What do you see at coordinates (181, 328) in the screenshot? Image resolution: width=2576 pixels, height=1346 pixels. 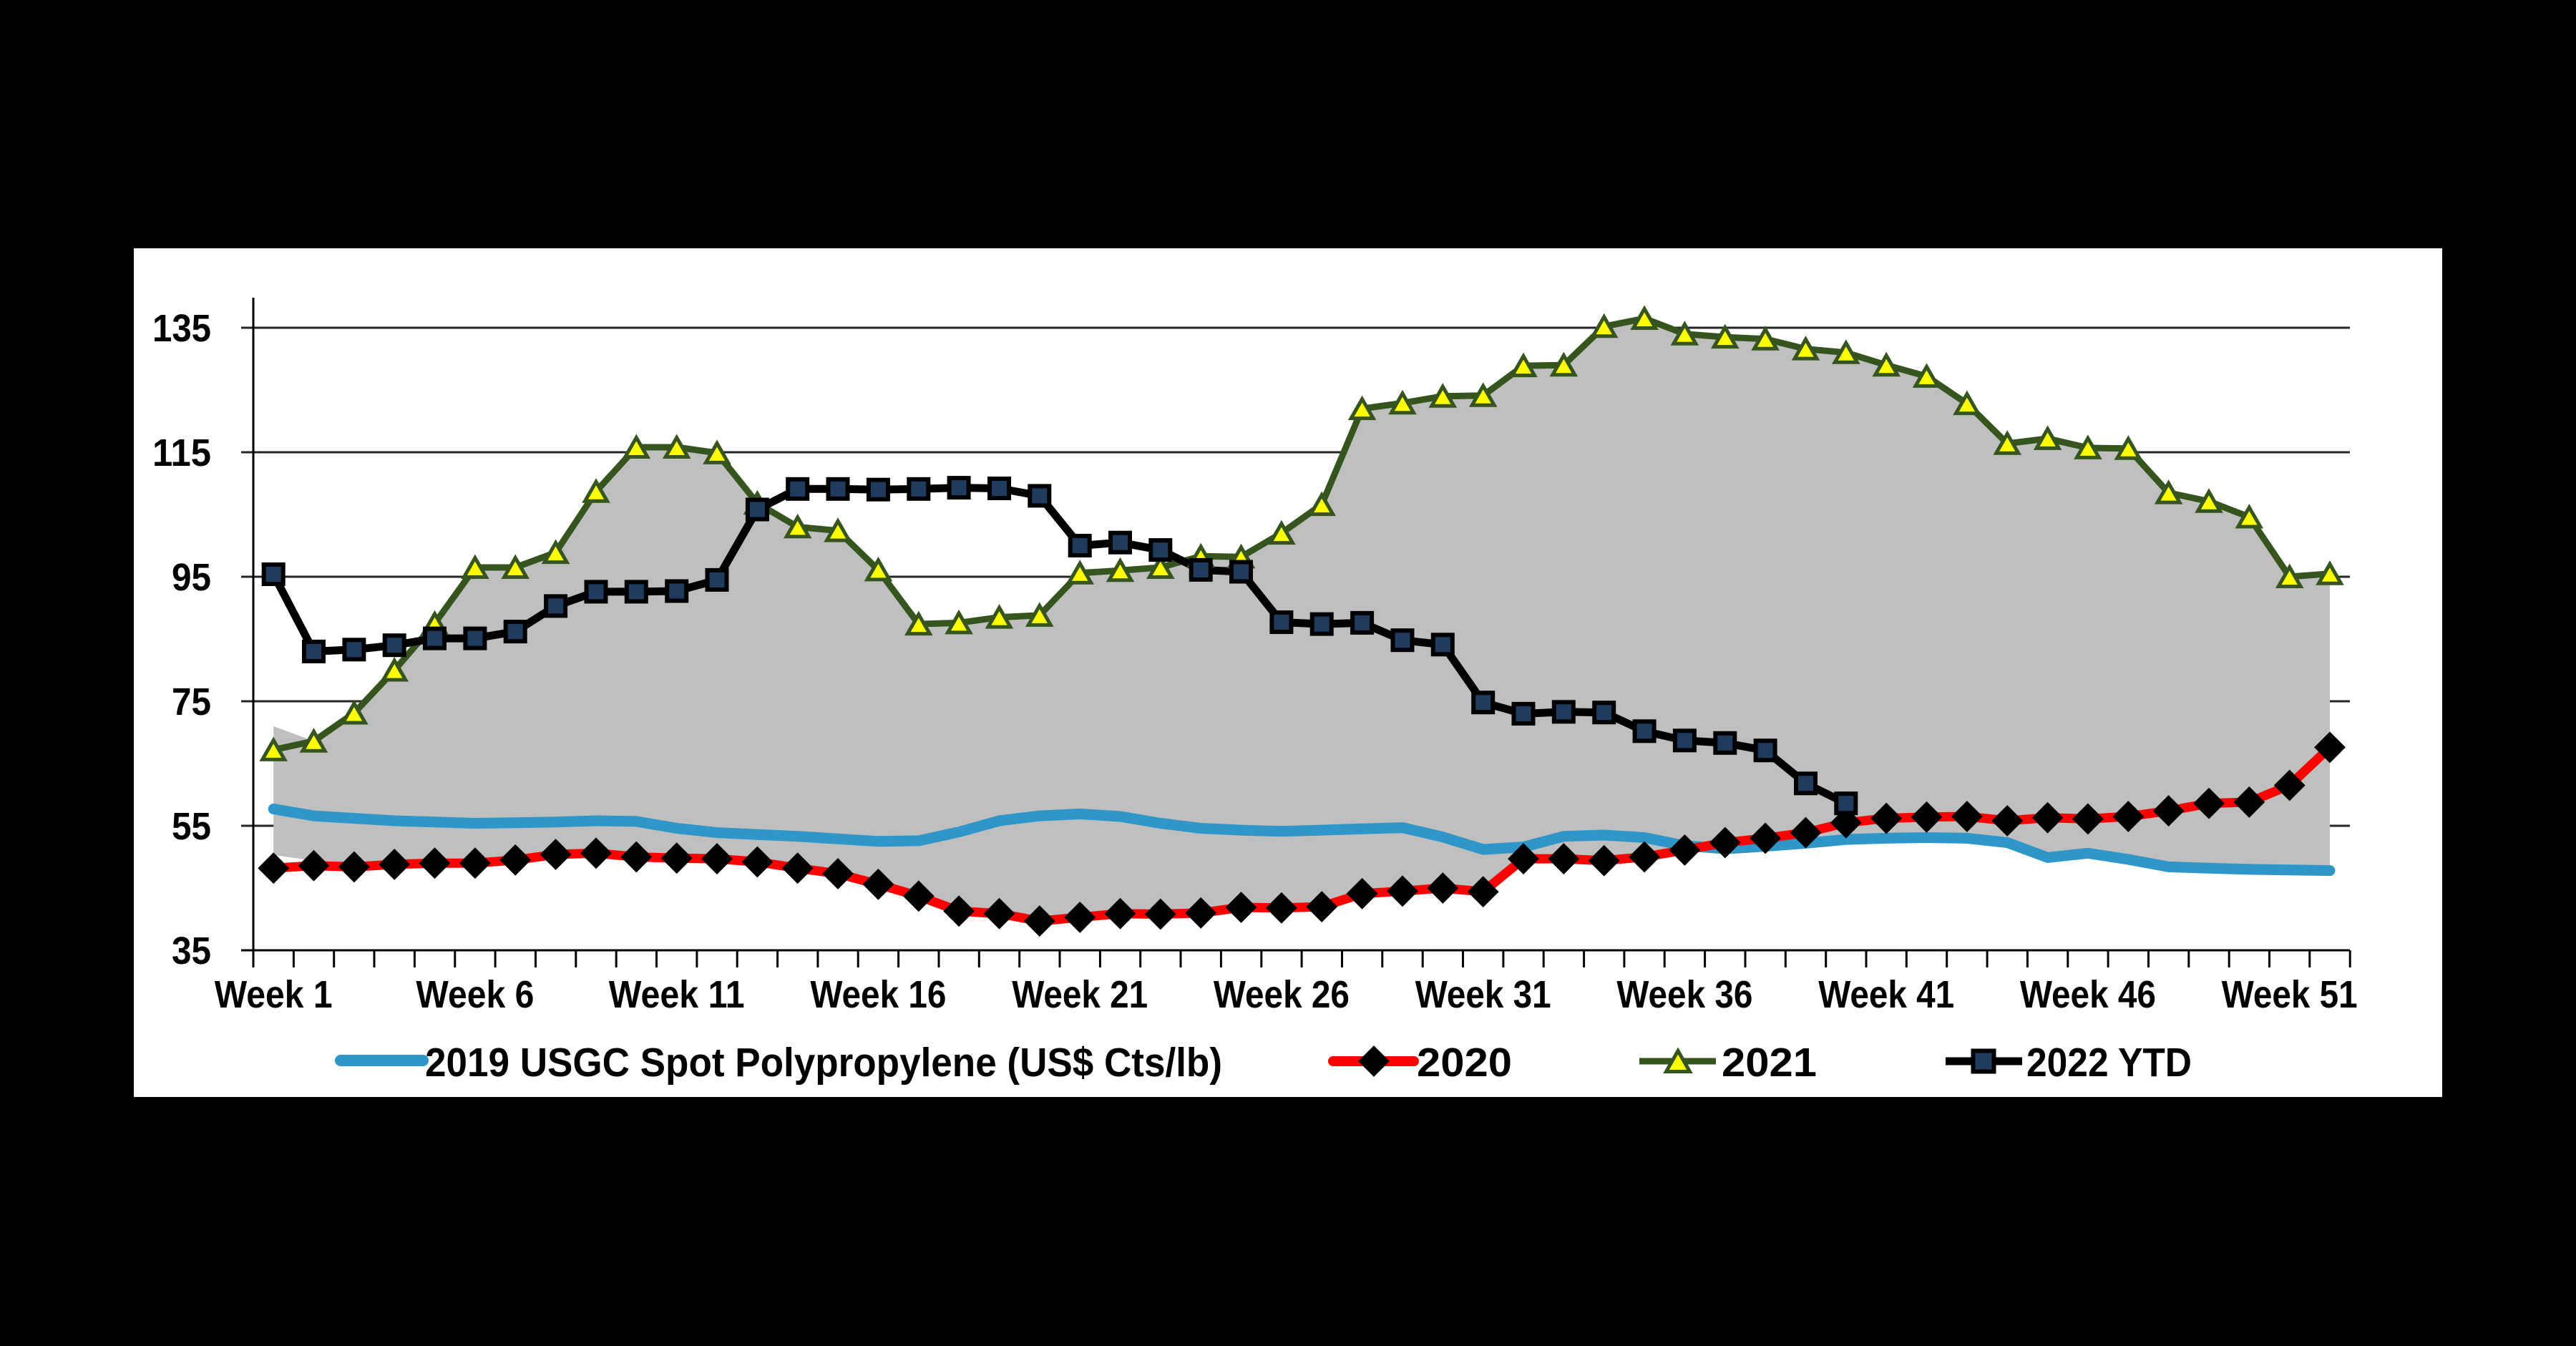 I see `svg-text: 135` at bounding box center [181, 328].